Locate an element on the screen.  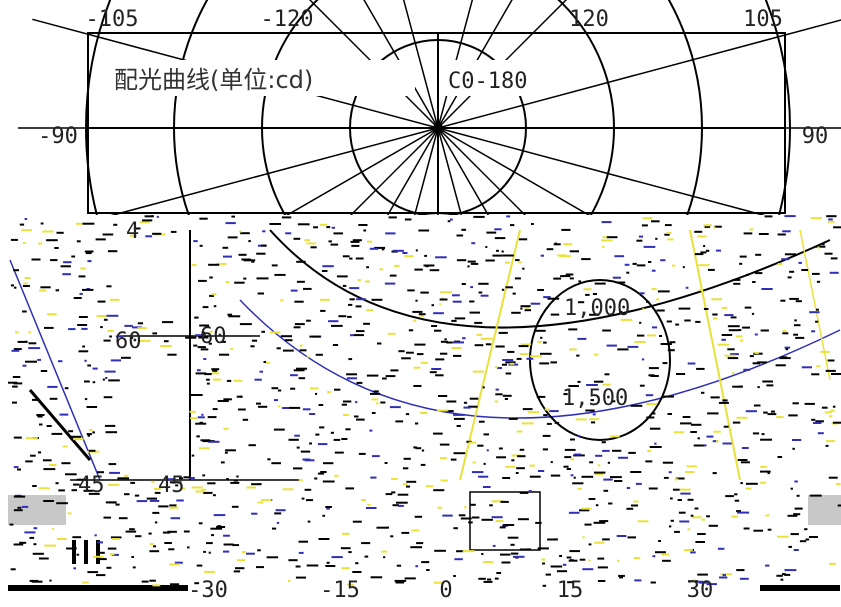
angle-label-top-left-inner: -120 is located at coordinates (287, 19).